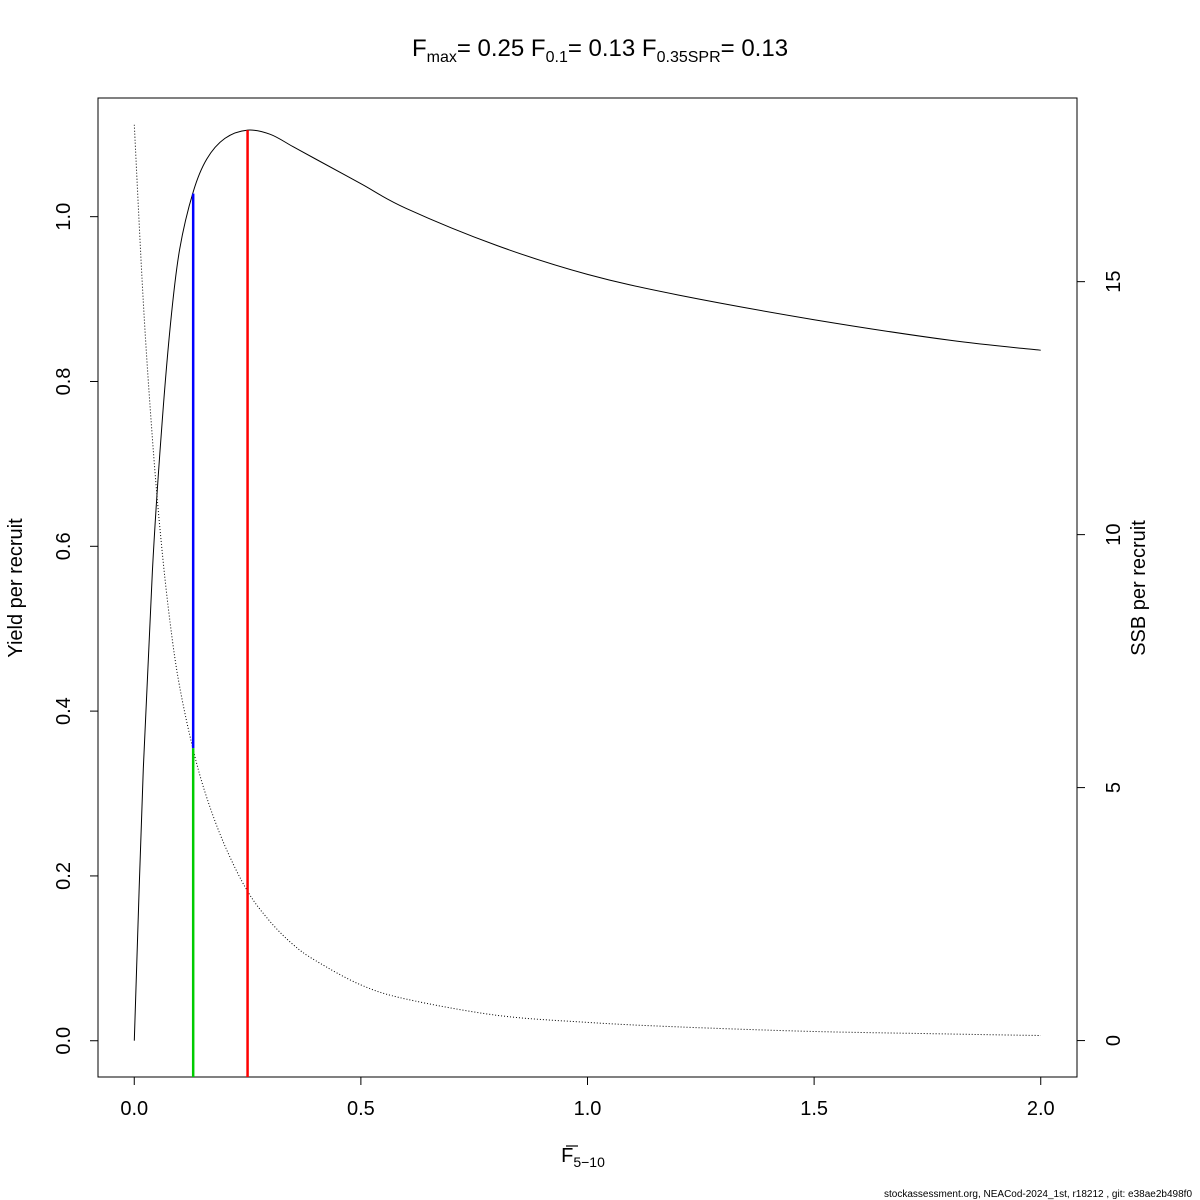 This screenshot has height=1200, width=1200. I want to click on x-tick-label: 0.0, so click(134, 1109).